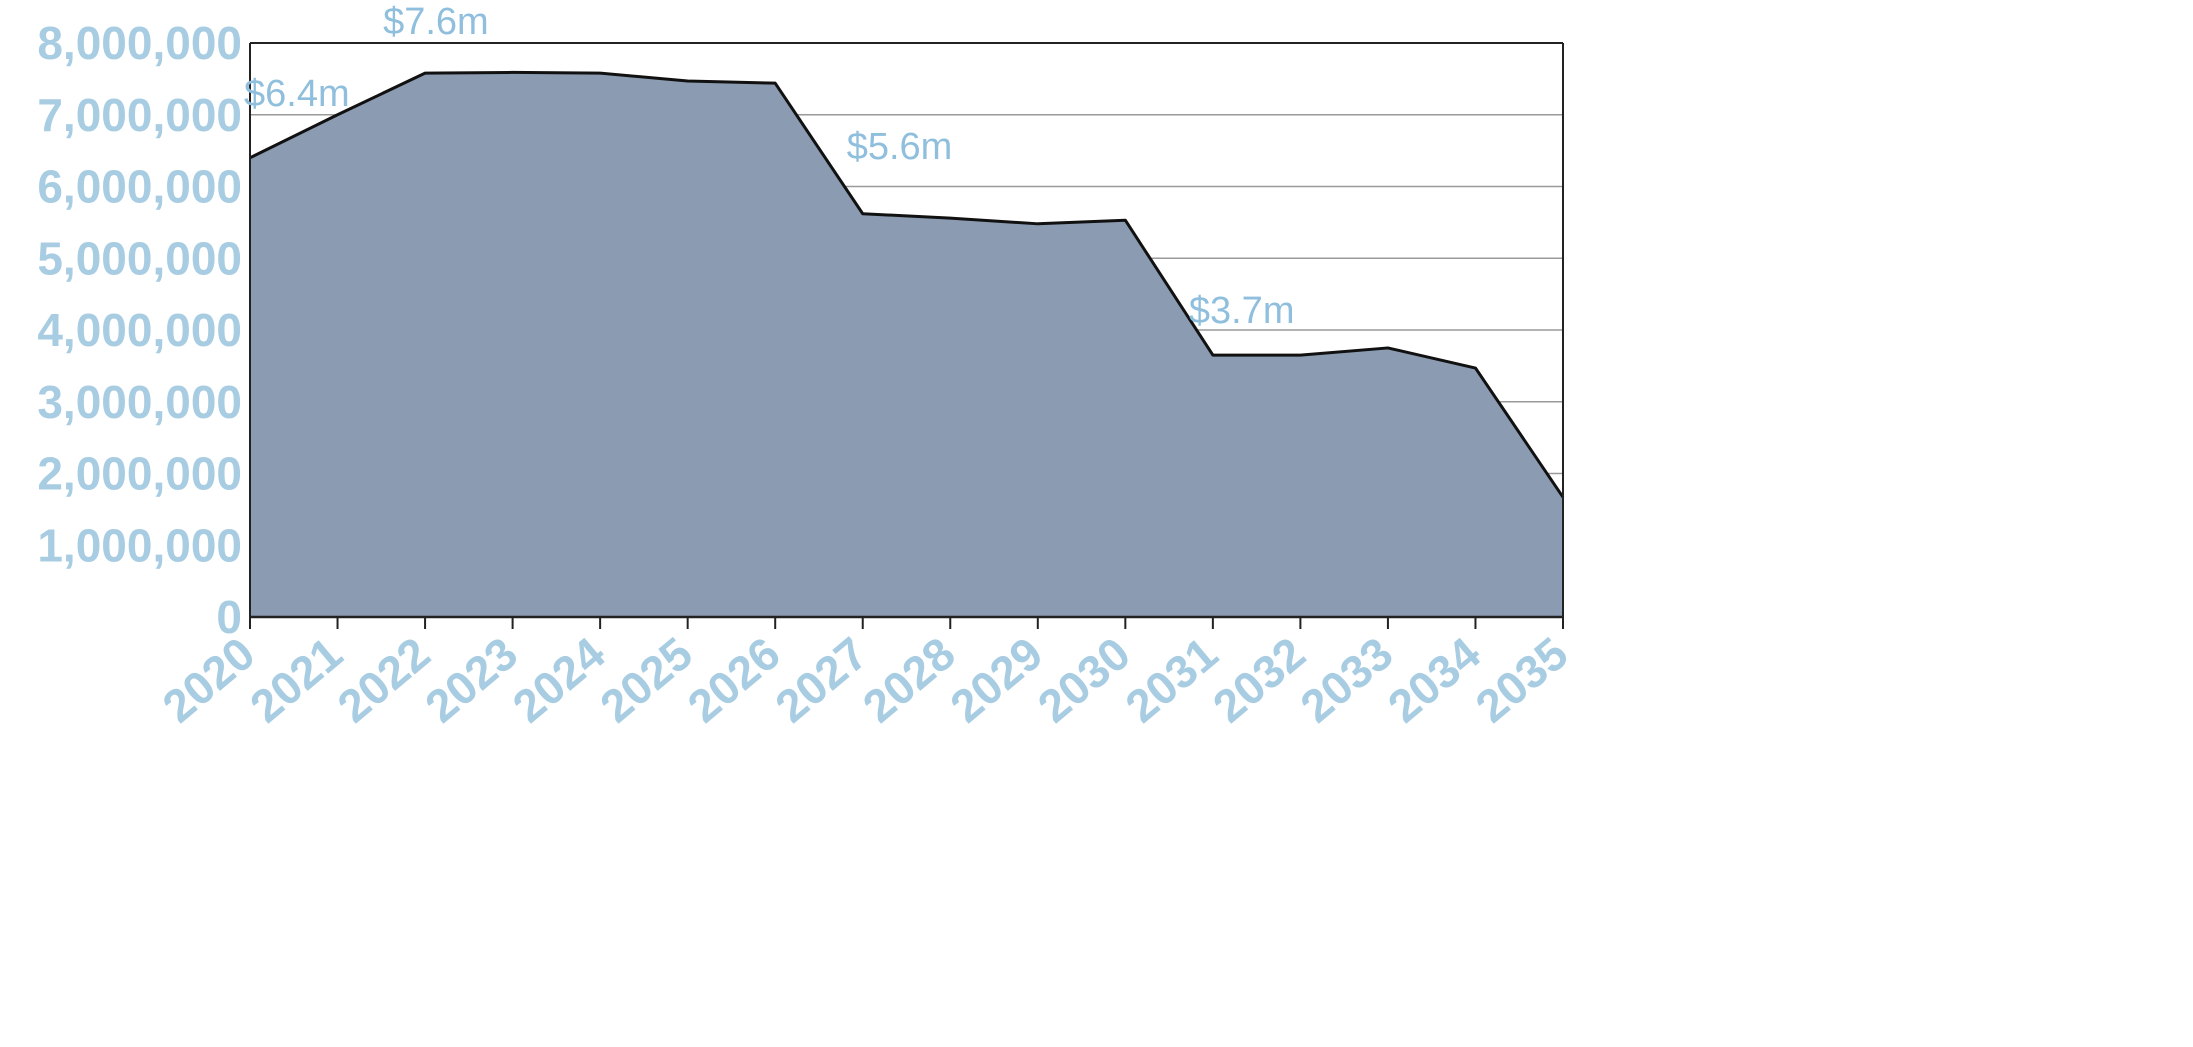 The height and width of the screenshot is (1047, 2193). Describe the element at coordinates (296, 680) in the screenshot. I see `x-tick-label: 2021` at that location.